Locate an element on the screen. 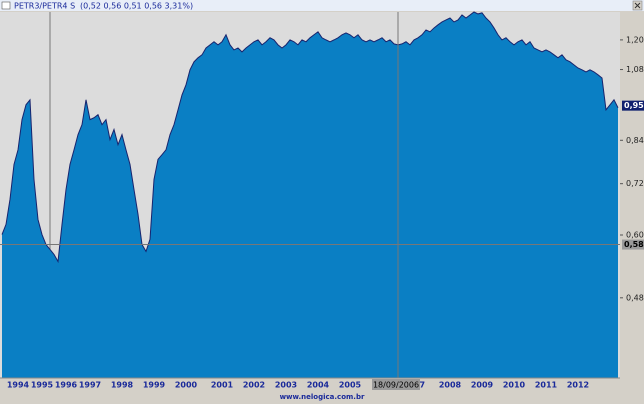 The height and width of the screenshot is (404, 644). x-tick-label: 1994 is located at coordinates (18, 385).